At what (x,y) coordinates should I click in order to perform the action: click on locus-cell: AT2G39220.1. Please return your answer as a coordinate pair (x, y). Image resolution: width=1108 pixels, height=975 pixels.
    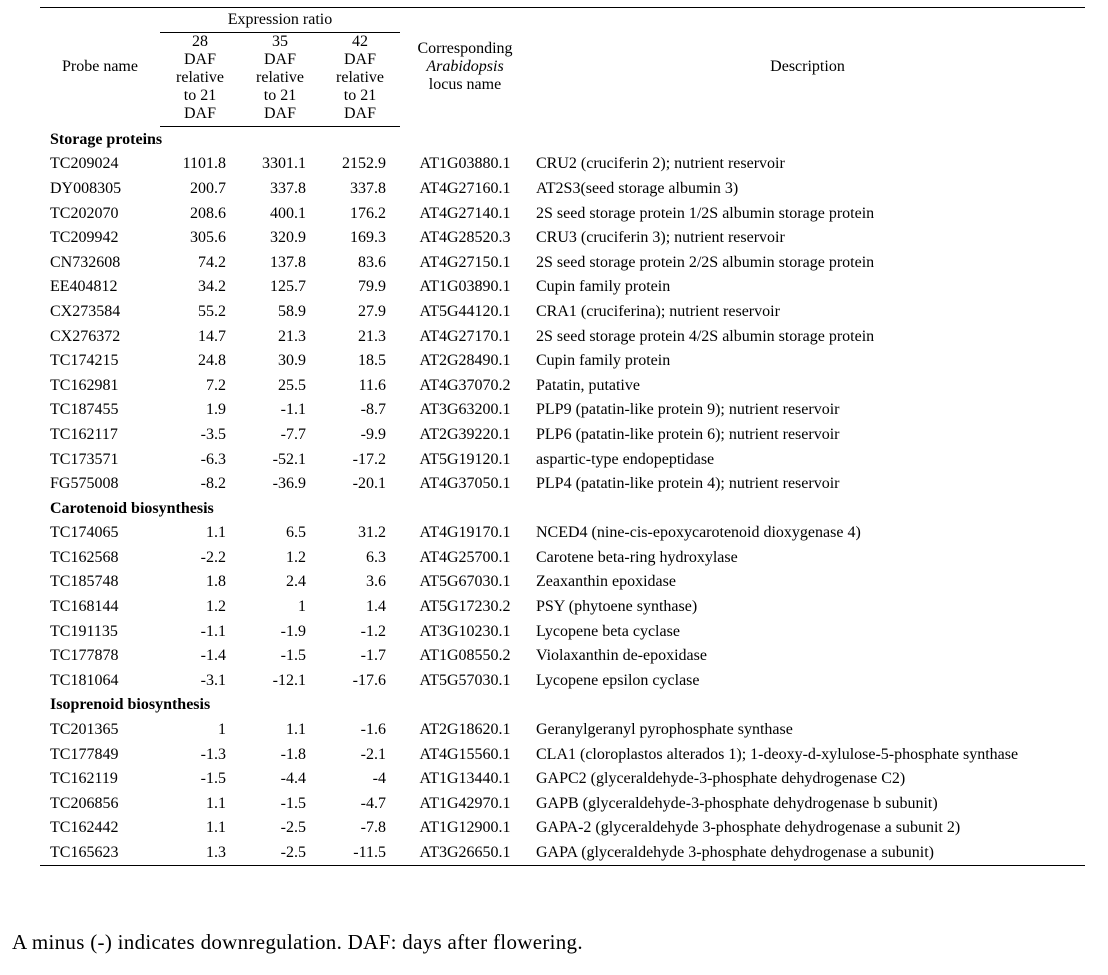
    Looking at the image, I should click on (465, 434).